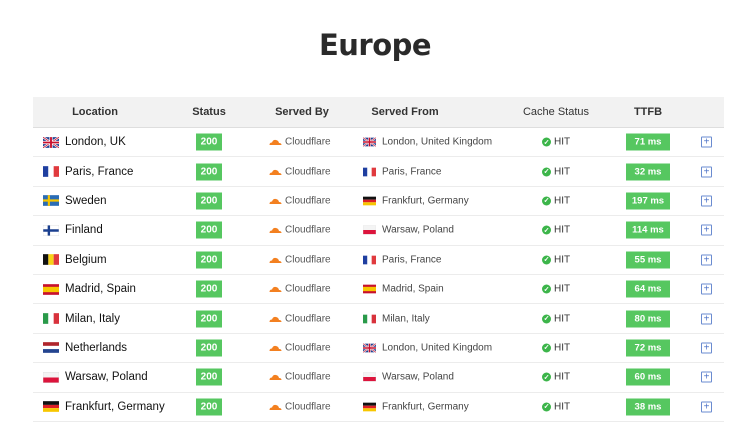 The width and height of the screenshot is (750, 426). Describe the element at coordinates (648, 172) in the screenshot. I see `ttfb-badge: 32 ms` at that location.